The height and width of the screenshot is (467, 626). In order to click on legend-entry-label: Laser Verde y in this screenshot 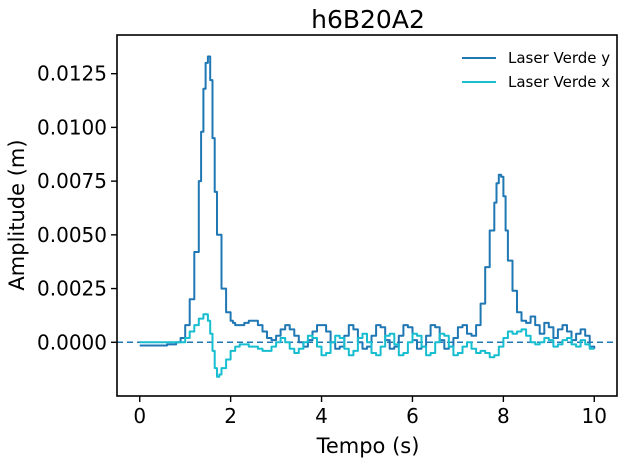, I will do `click(559, 58)`.